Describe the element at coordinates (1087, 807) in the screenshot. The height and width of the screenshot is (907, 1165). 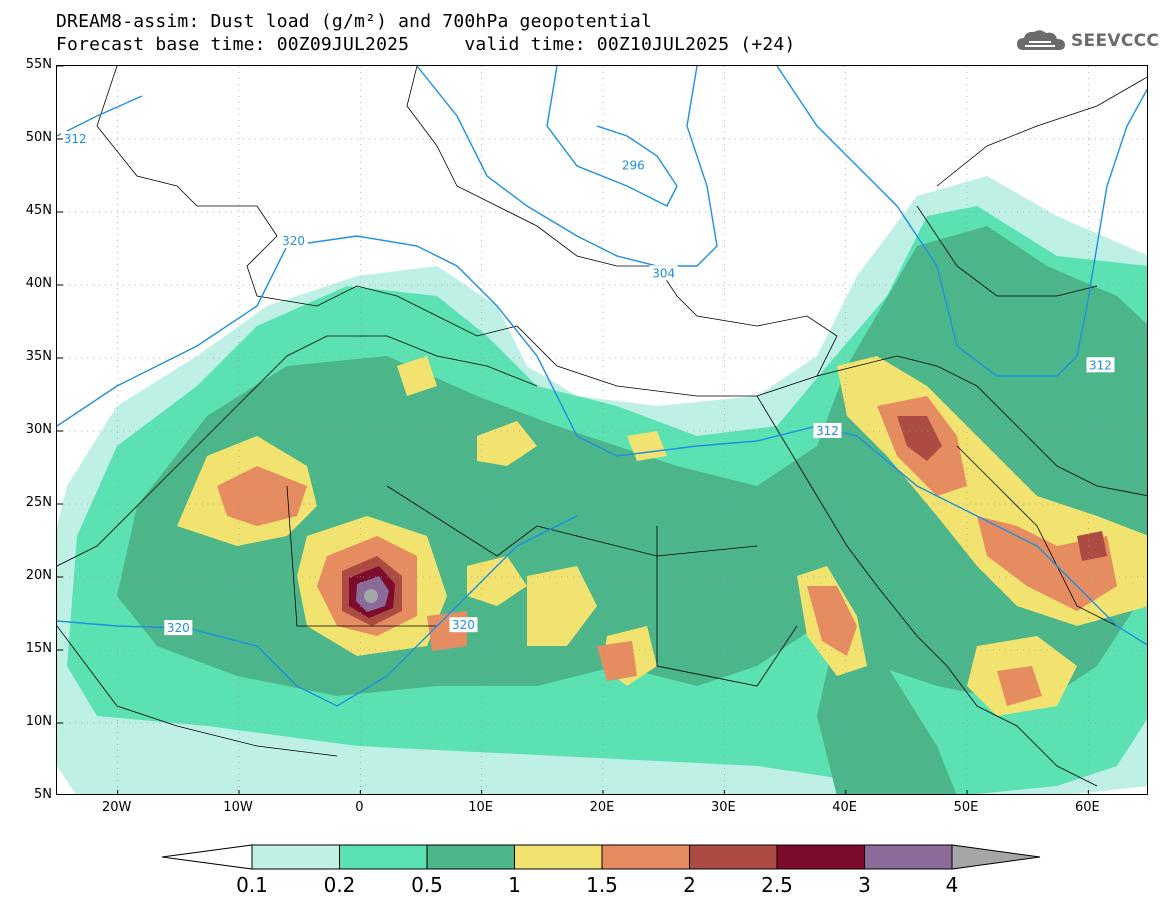
I see `longitude-label: 60E` at that location.